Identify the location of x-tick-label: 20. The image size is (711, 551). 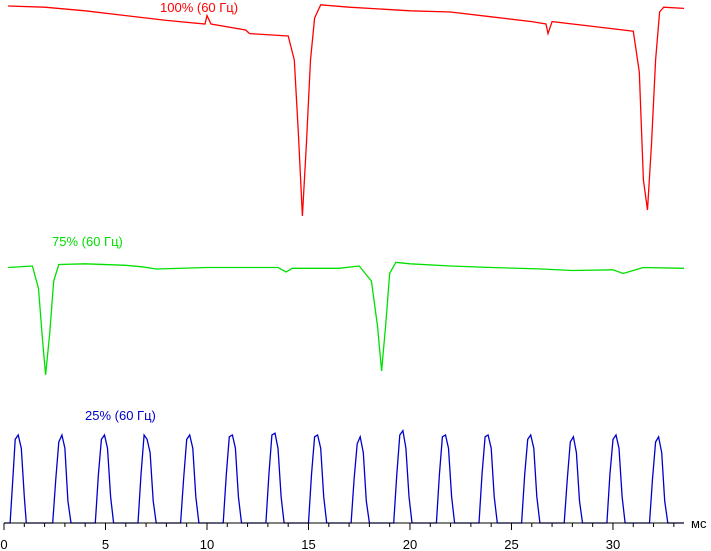
(410, 544).